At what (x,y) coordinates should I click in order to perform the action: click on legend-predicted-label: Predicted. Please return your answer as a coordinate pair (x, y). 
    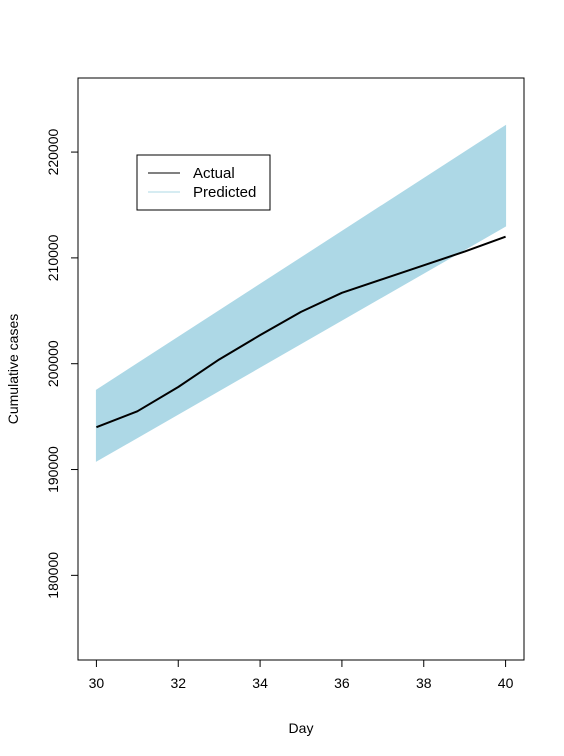
    Looking at the image, I should click on (224, 192).